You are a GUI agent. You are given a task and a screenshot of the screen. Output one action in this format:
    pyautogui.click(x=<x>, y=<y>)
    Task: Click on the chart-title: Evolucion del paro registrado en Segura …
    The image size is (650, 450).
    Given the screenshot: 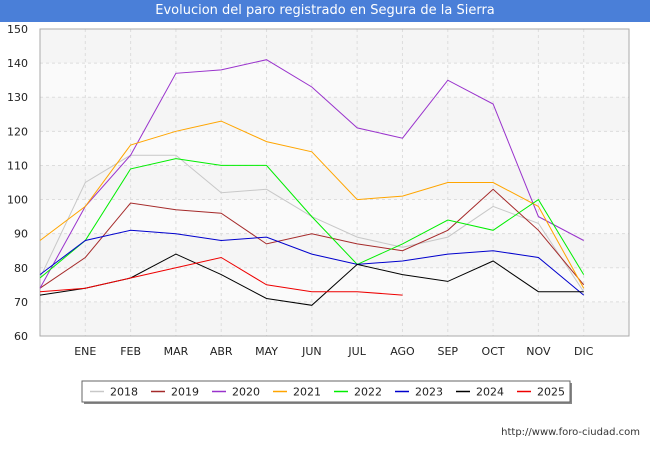 What is the action you would take?
    pyautogui.click(x=325, y=11)
    